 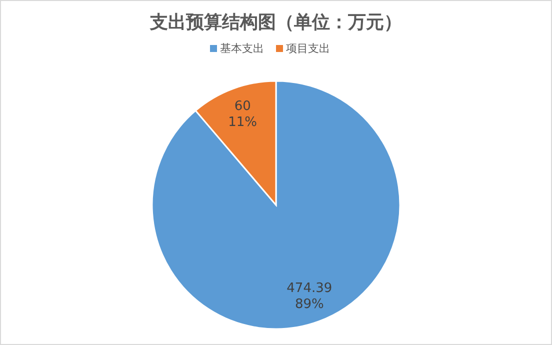 I want to click on legend-label: 基本支出, so click(x=242, y=48).